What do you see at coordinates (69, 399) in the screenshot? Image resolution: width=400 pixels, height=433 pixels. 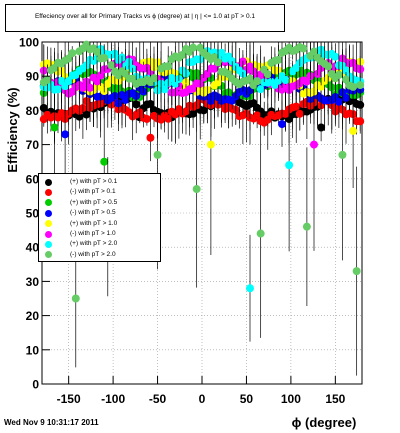 I see `x-tick-label: -150` at bounding box center [69, 399].